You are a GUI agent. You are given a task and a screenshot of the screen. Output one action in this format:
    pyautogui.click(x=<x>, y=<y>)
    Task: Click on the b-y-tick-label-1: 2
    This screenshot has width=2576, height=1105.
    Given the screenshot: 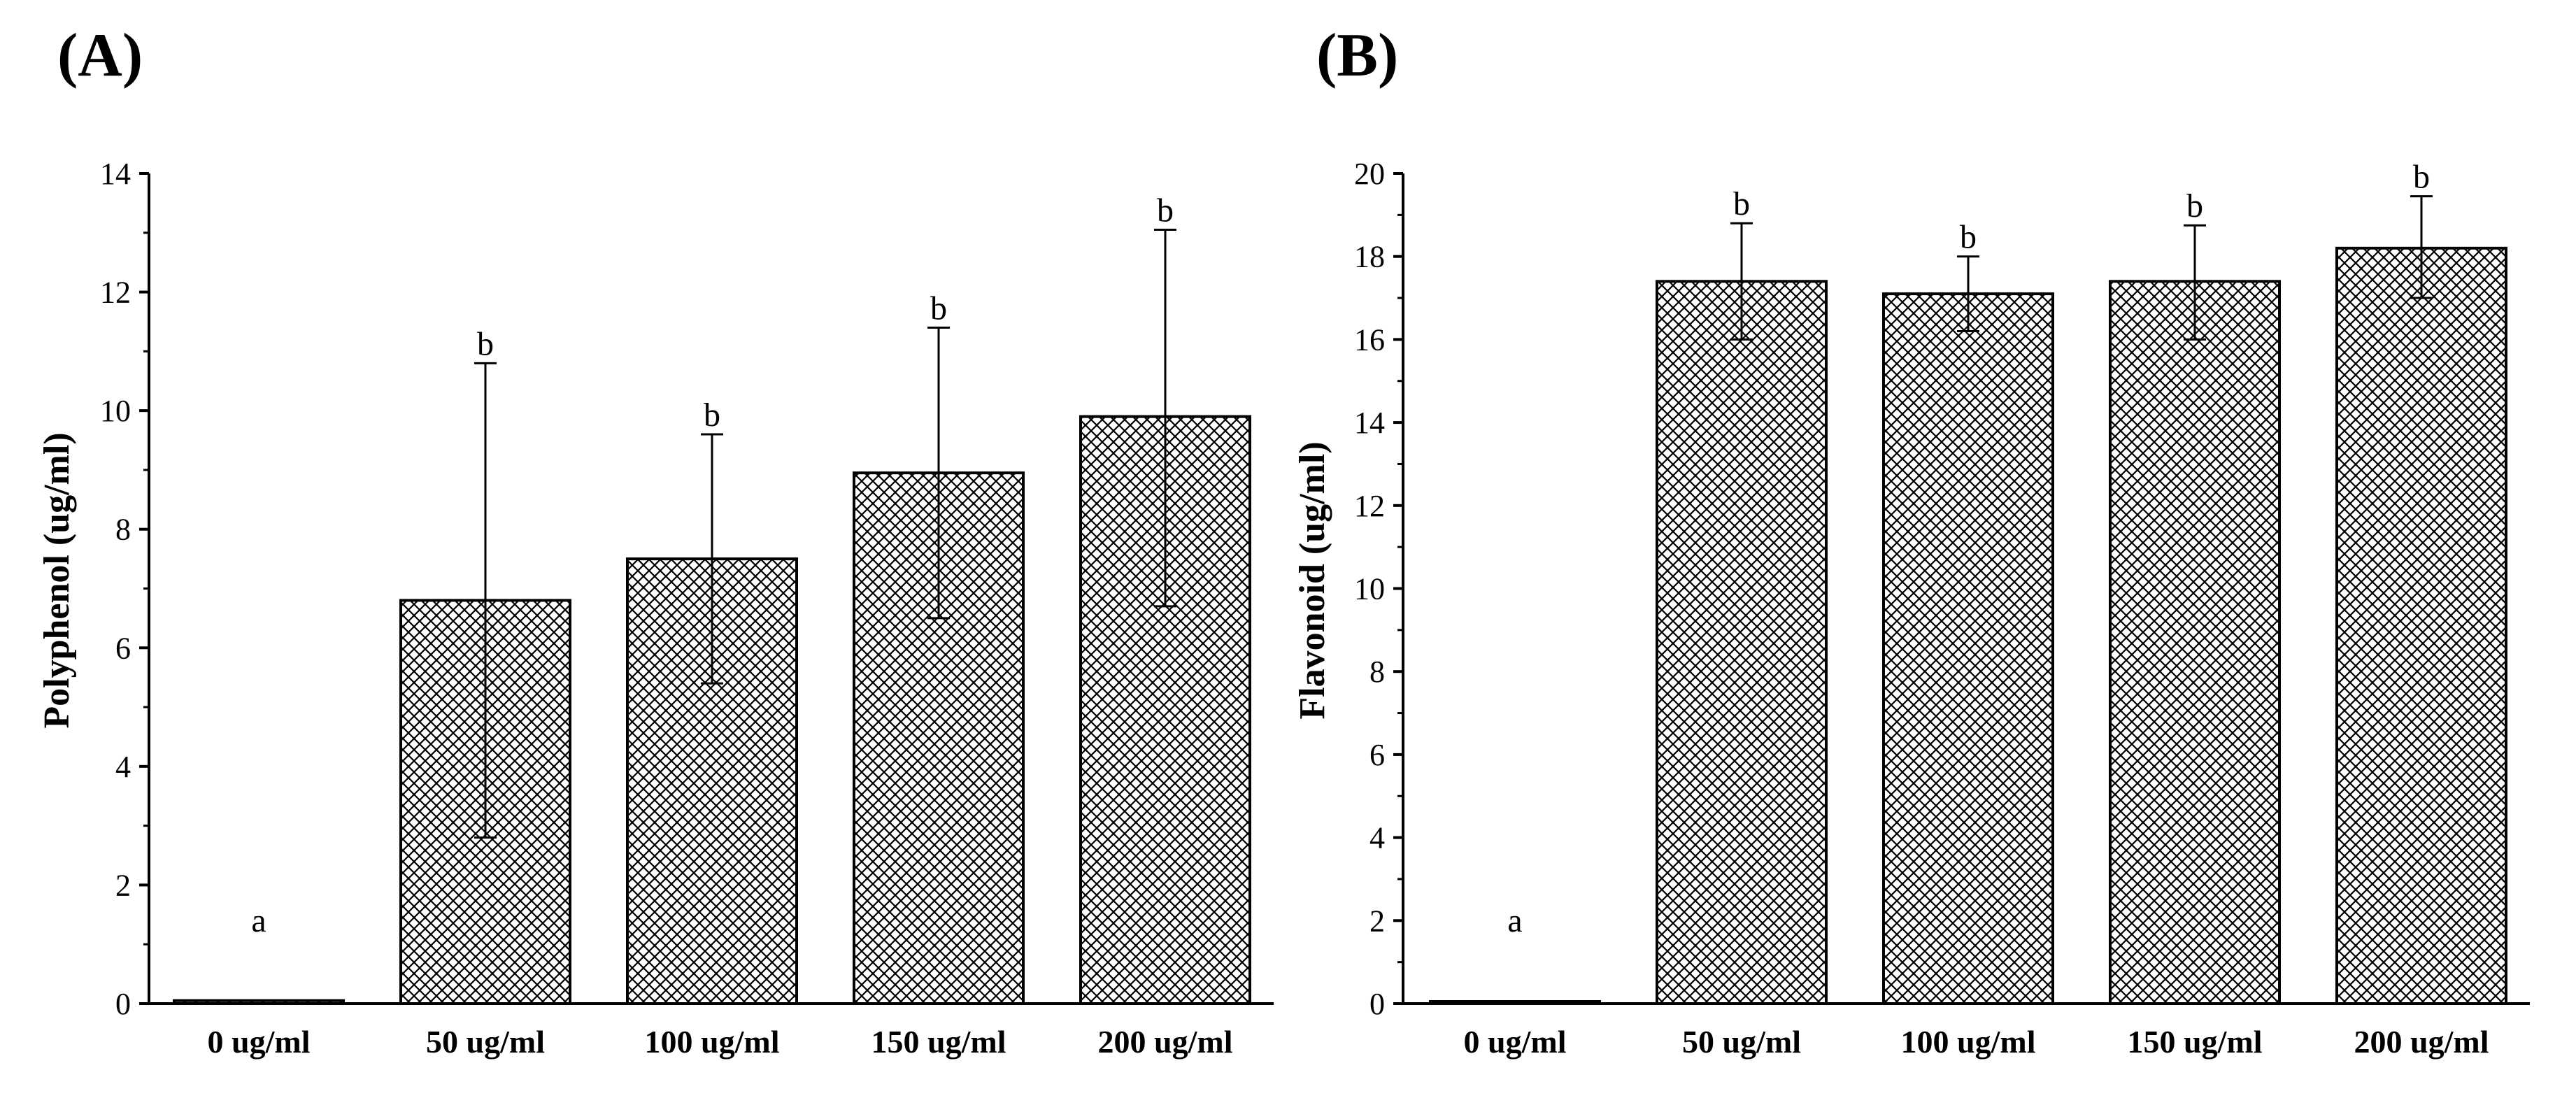 What is the action you would take?
    pyautogui.click(x=1377, y=921)
    